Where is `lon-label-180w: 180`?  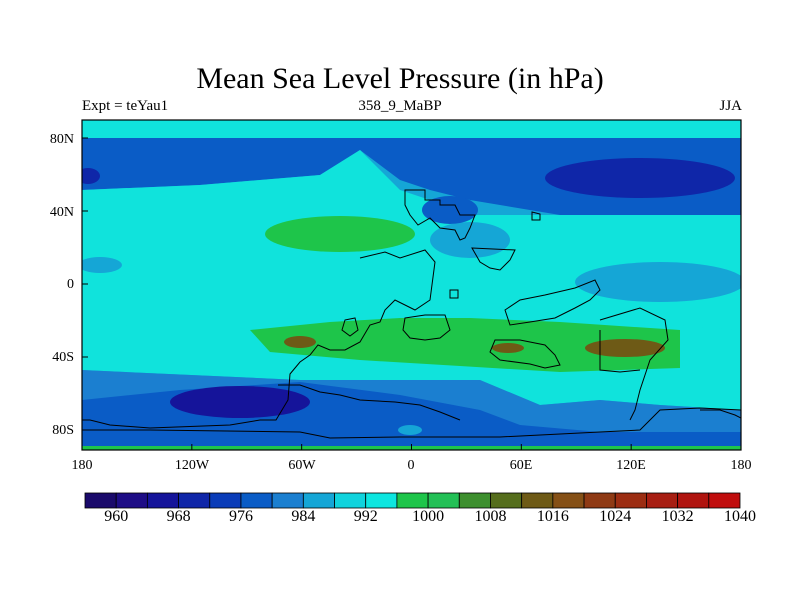 lon-label-180w: 180 is located at coordinates (82, 465).